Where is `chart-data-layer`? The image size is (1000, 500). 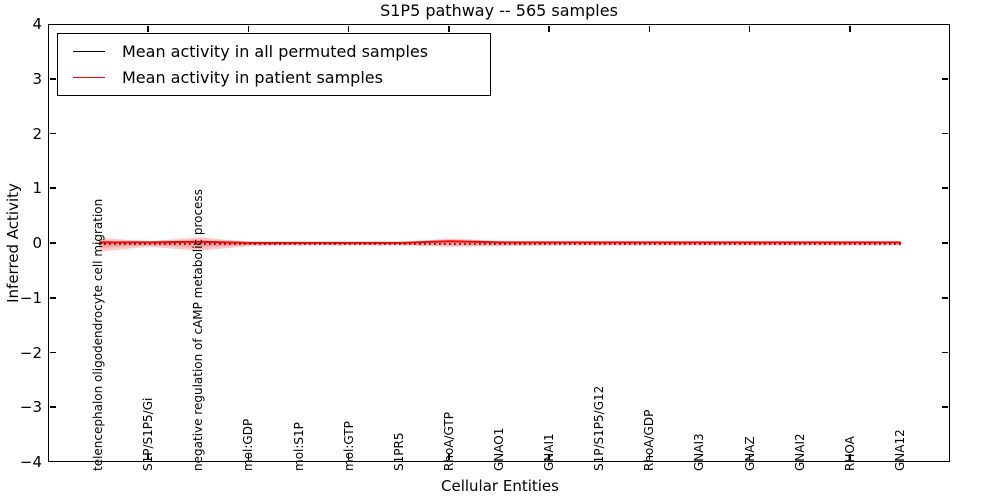
chart-data-layer is located at coordinates (500, 244).